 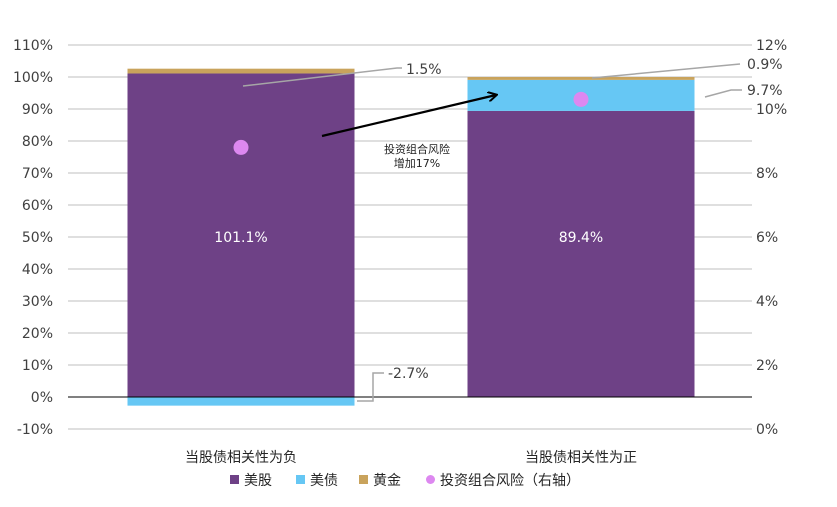 What do you see at coordinates (723, 93) in the screenshot?
I see `leader-line-bond-positive` at bounding box center [723, 93].